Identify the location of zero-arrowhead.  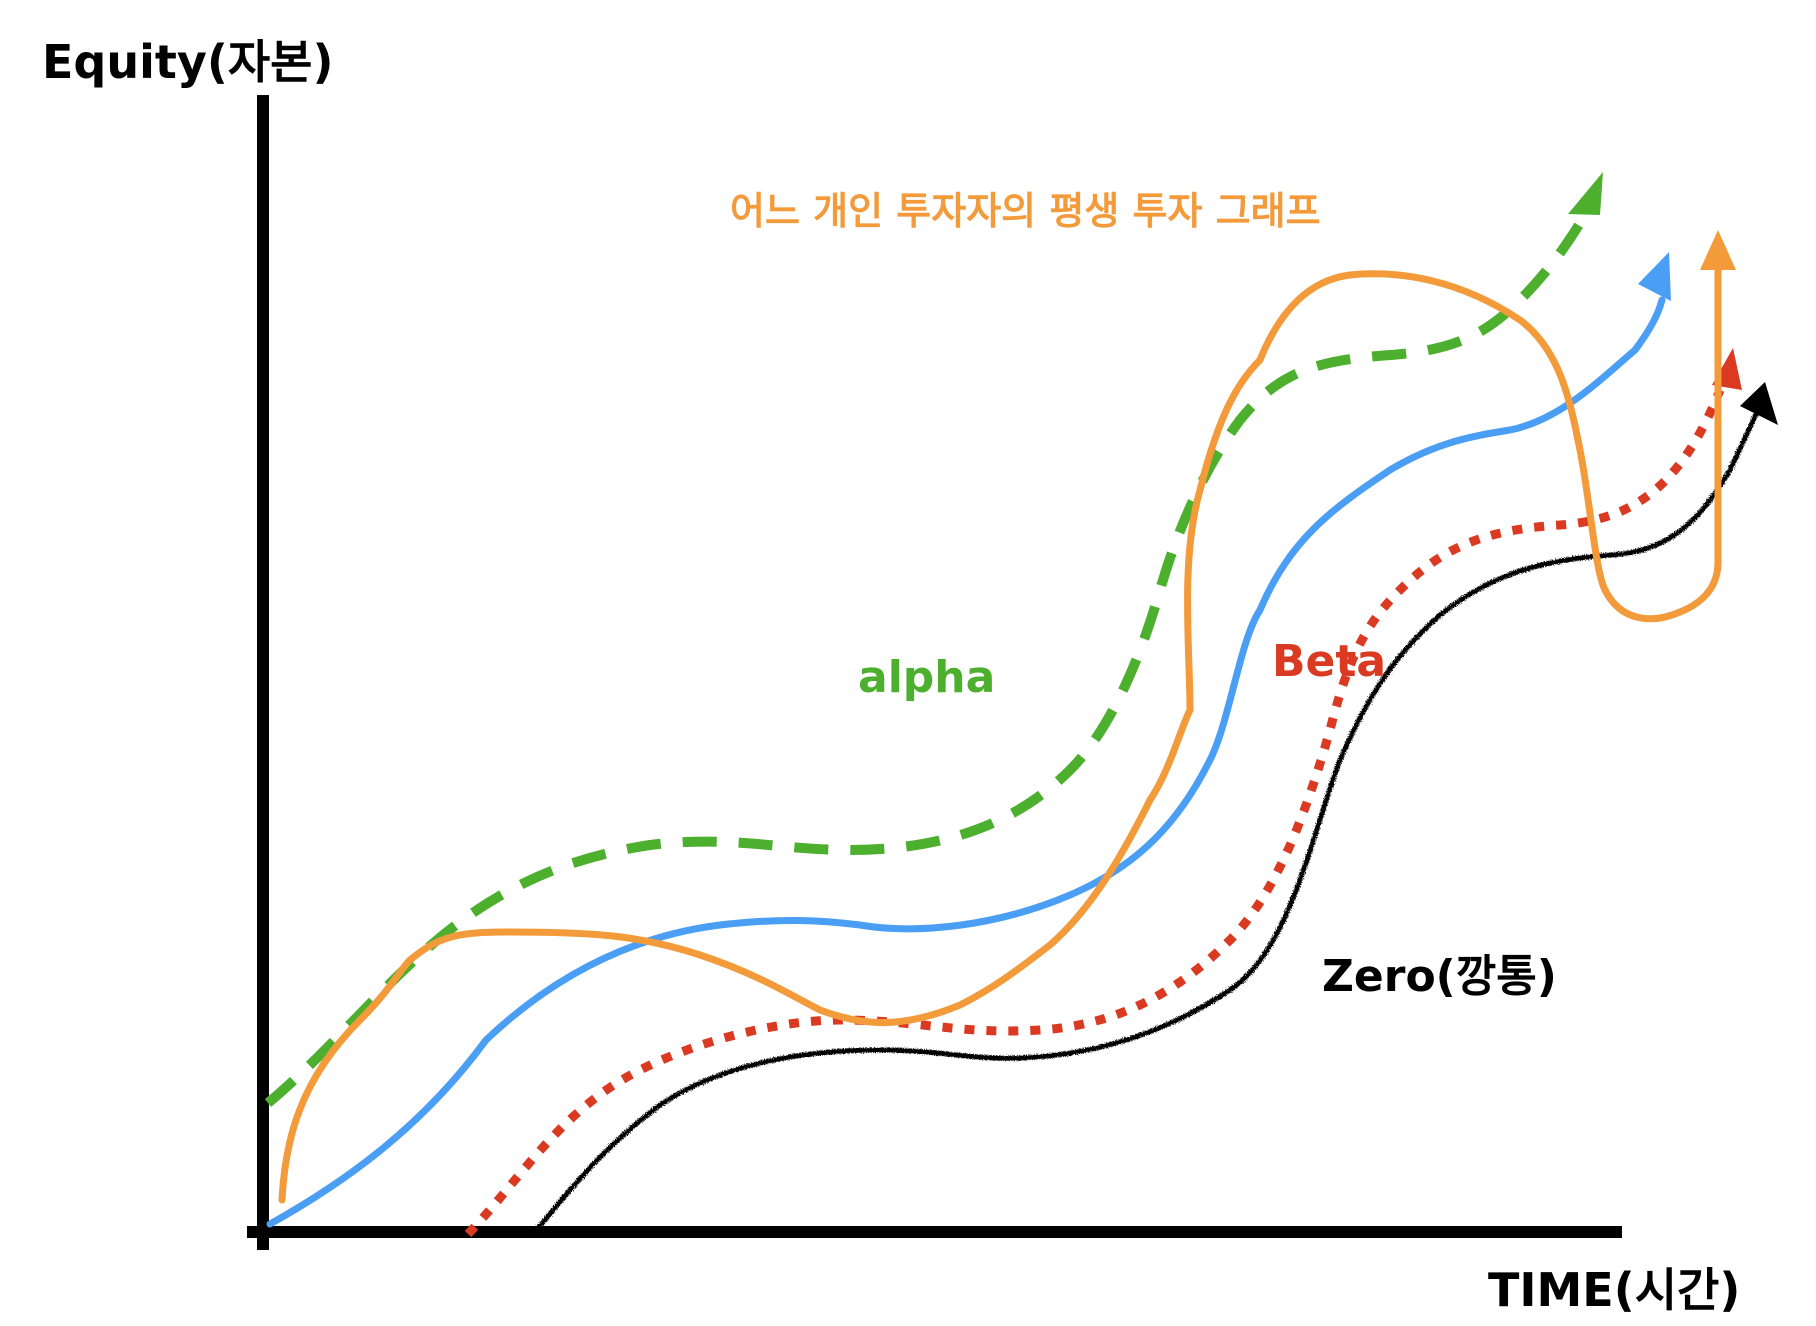
(1759, 403).